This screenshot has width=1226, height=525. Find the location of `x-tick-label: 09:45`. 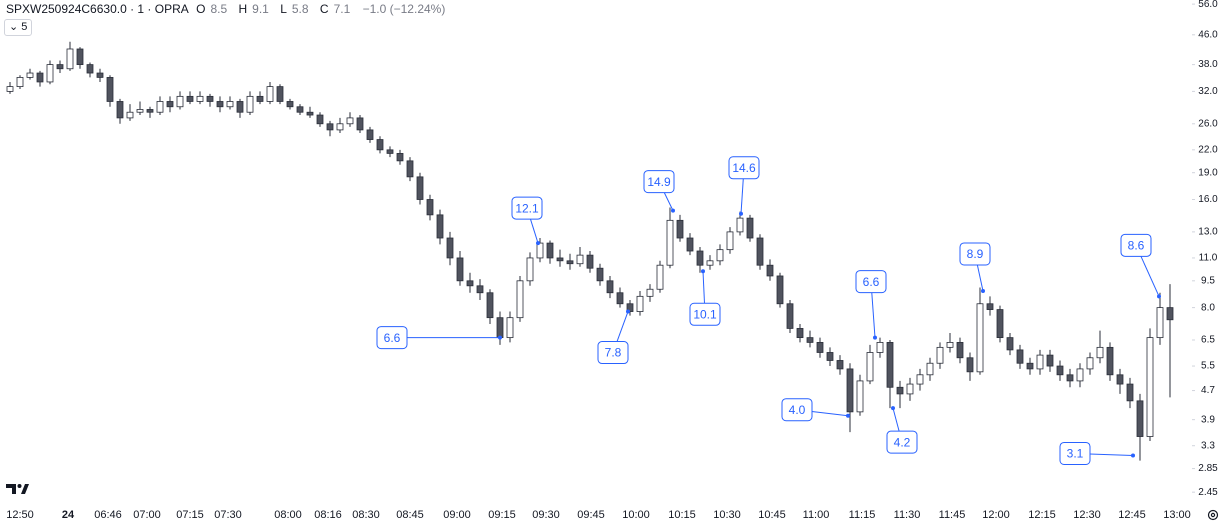

x-tick-label: 09:45 is located at coordinates (591, 515).